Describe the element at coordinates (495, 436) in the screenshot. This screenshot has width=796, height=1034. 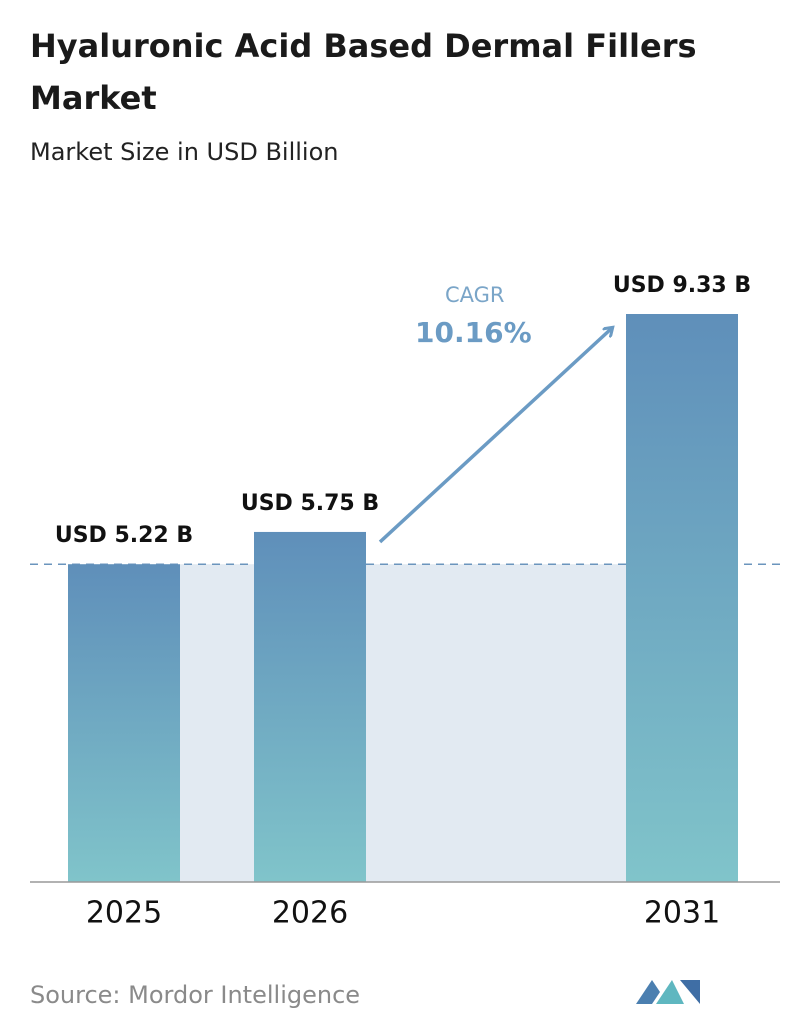
I see `cagr-arrow` at that location.